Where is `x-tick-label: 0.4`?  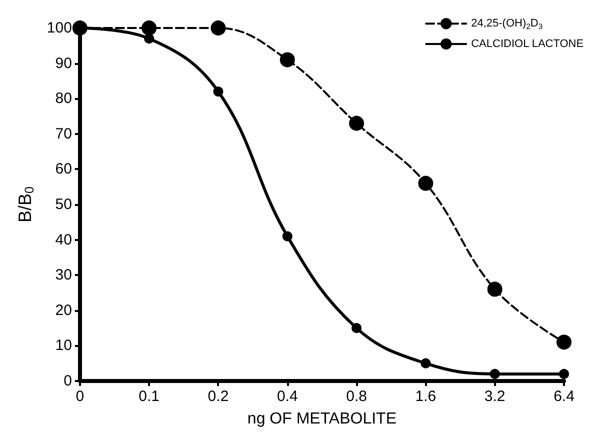
x-tick-label: 0.4 is located at coordinates (287, 396).